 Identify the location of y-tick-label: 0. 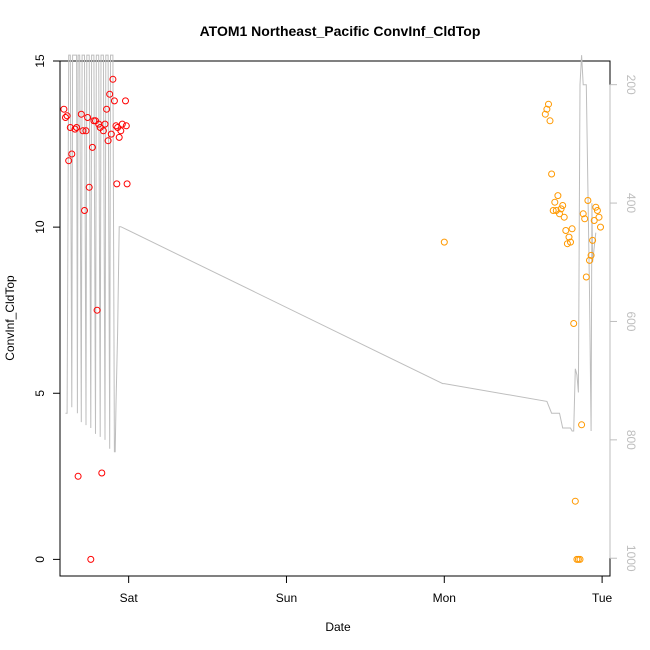
(40, 559).